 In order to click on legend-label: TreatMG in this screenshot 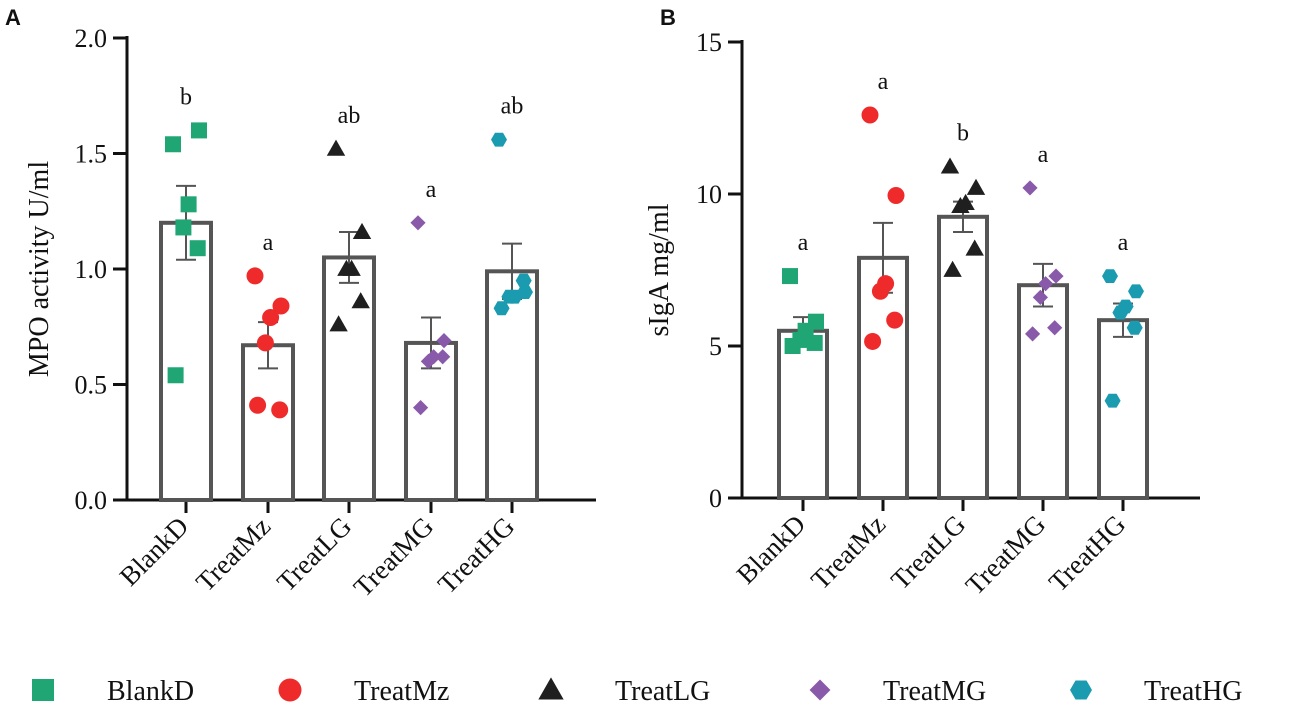, I will do `click(934, 690)`.